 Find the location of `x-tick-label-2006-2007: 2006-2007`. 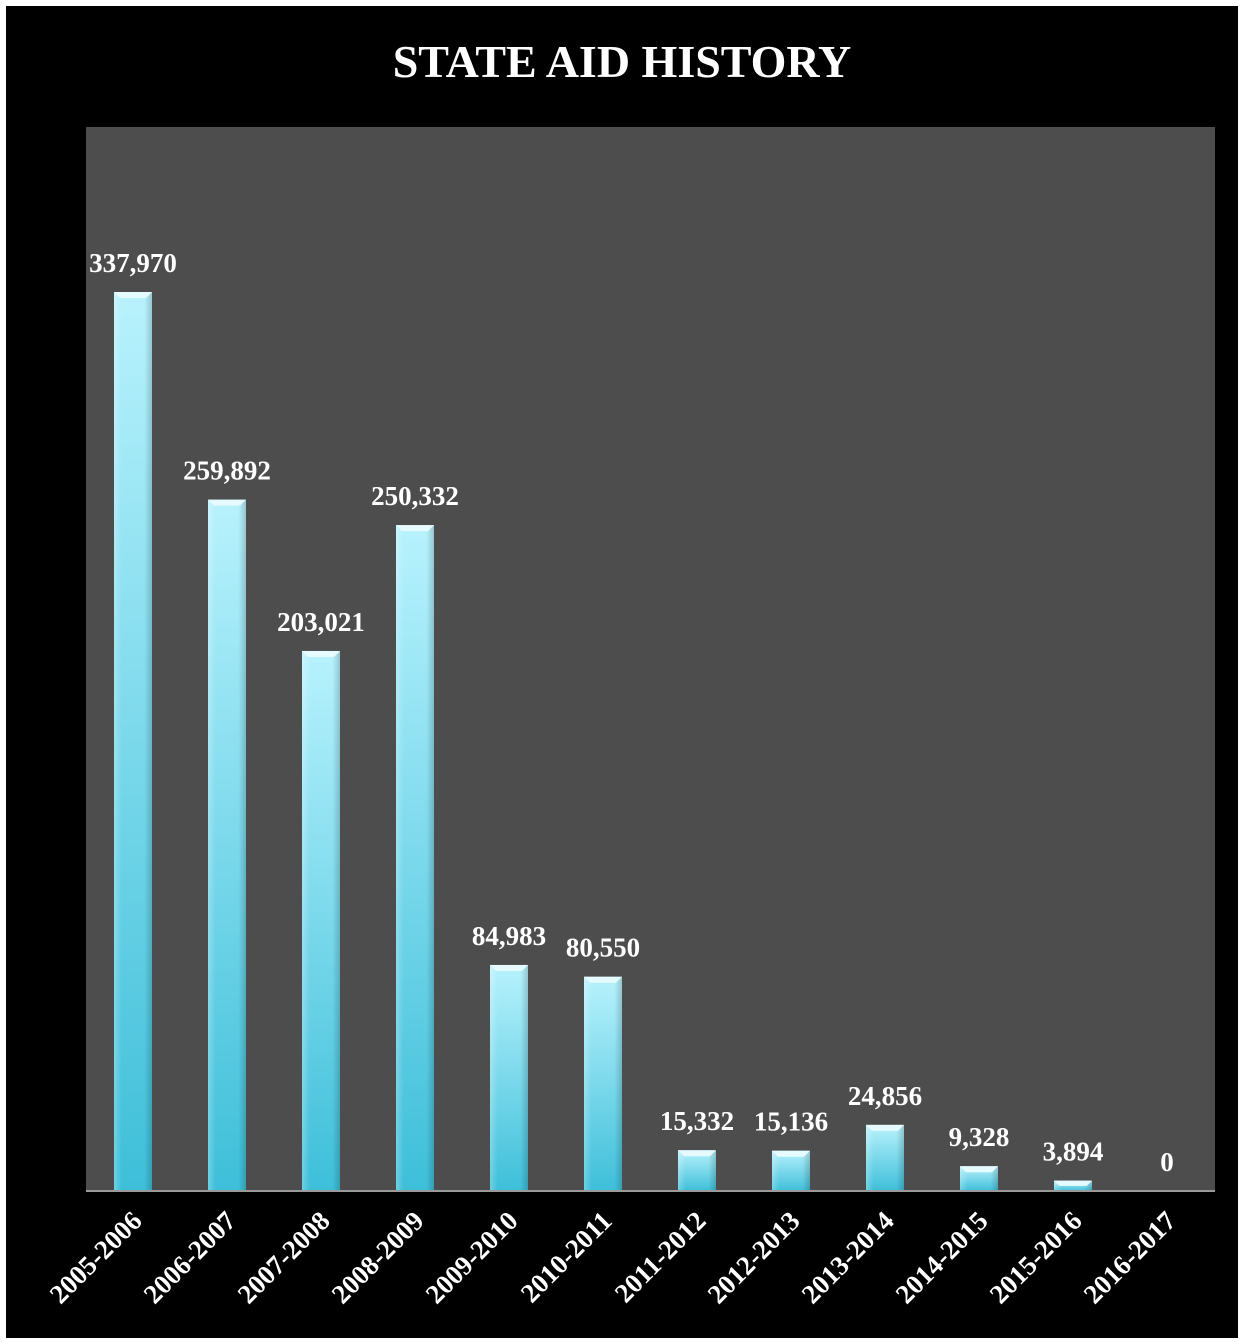

x-tick-label-2006-2007: 2006-2007 is located at coordinates (190, 1257).